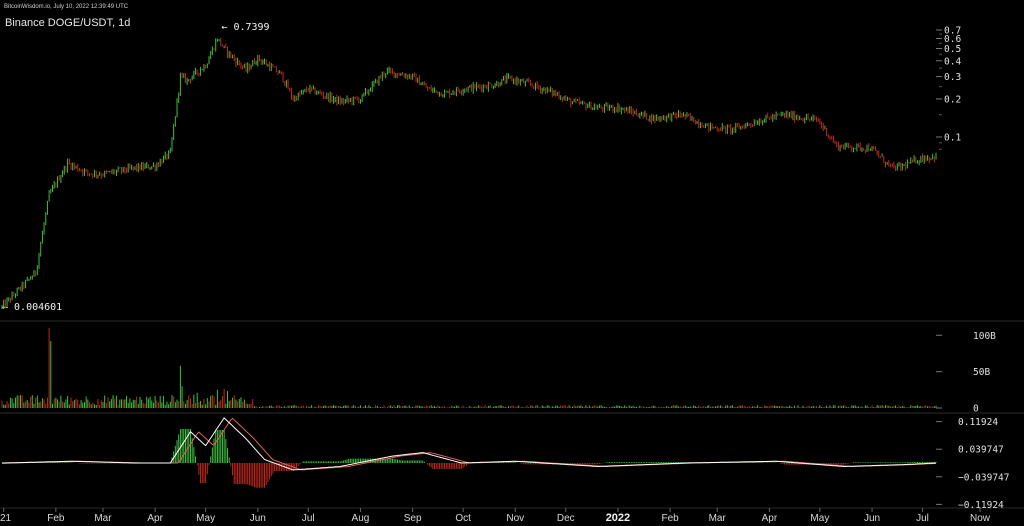  I want to click on time-label: Sep, so click(413, 518).